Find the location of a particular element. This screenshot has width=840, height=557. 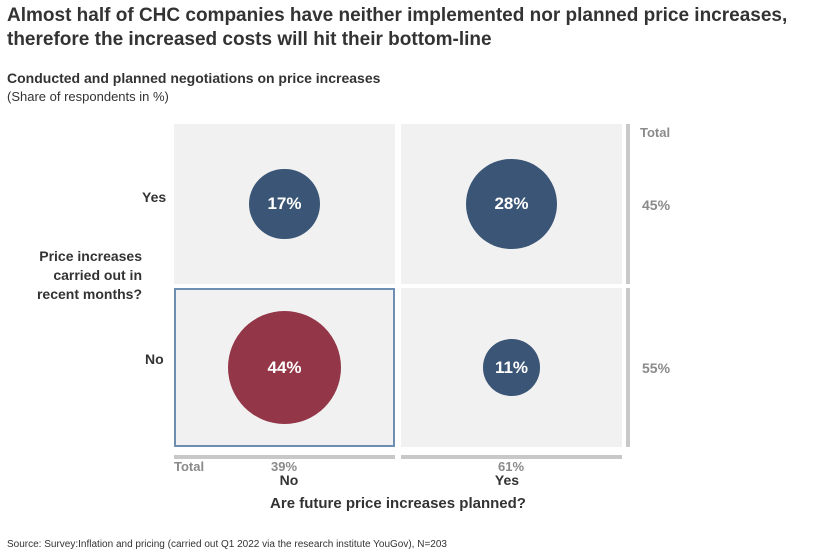

column-label-yes: Yes is located at coordinates (507, 480).